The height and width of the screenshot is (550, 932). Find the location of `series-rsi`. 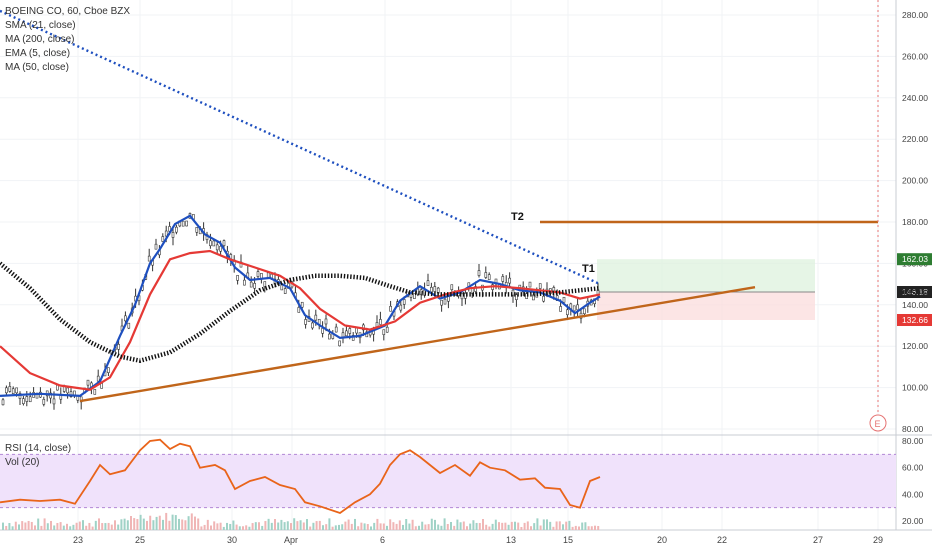

series-rsi is located at coordinates (300, 476).